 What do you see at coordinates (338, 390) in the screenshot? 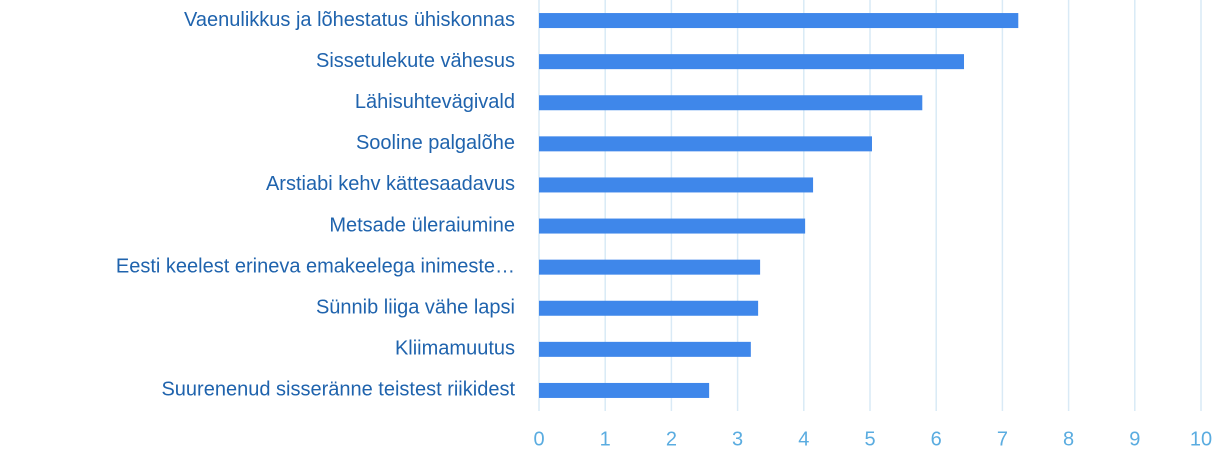
I see `y-tick-label: Suurenenud sisseränne teistest riikidest` at bounding box center [338, 390].